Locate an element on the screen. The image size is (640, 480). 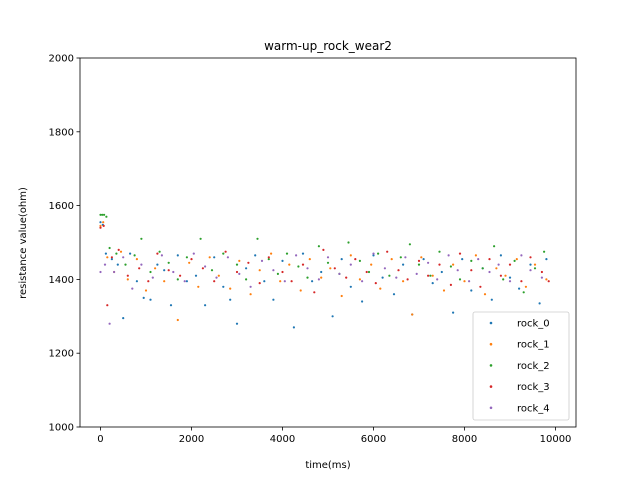
x-tick-label: 6000 is located at coordinates (373, 439).